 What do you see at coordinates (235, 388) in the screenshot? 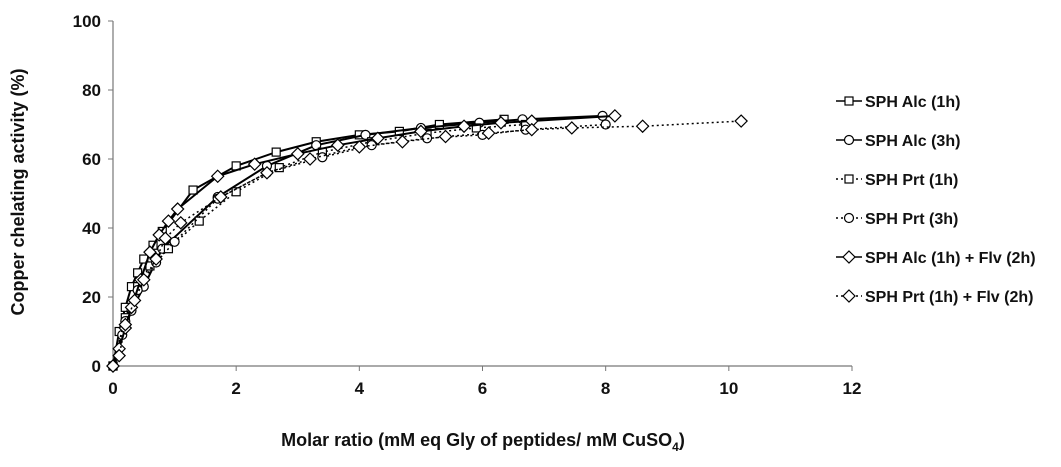
I see `x-tick-label: 2` at bounding box center [235, 388].